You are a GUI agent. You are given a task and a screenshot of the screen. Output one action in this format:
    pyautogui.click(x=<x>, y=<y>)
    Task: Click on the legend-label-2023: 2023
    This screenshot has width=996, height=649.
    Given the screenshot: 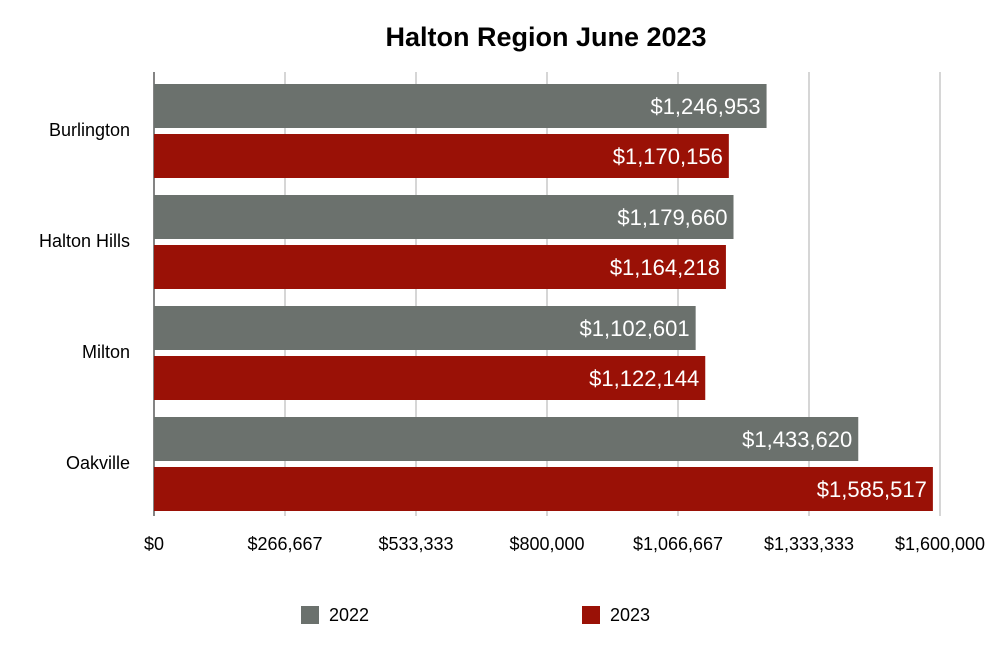 What is the action you would take?
    pyautogui.click(x=630, y=615)
    